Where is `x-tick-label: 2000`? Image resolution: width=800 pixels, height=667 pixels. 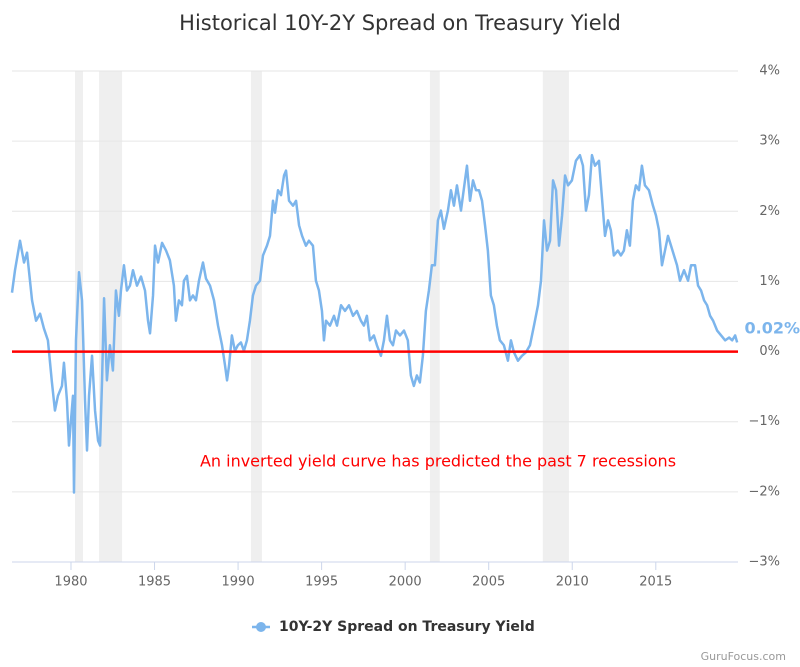 x-tick-label: 2000 is located at coordinates (405, 582).